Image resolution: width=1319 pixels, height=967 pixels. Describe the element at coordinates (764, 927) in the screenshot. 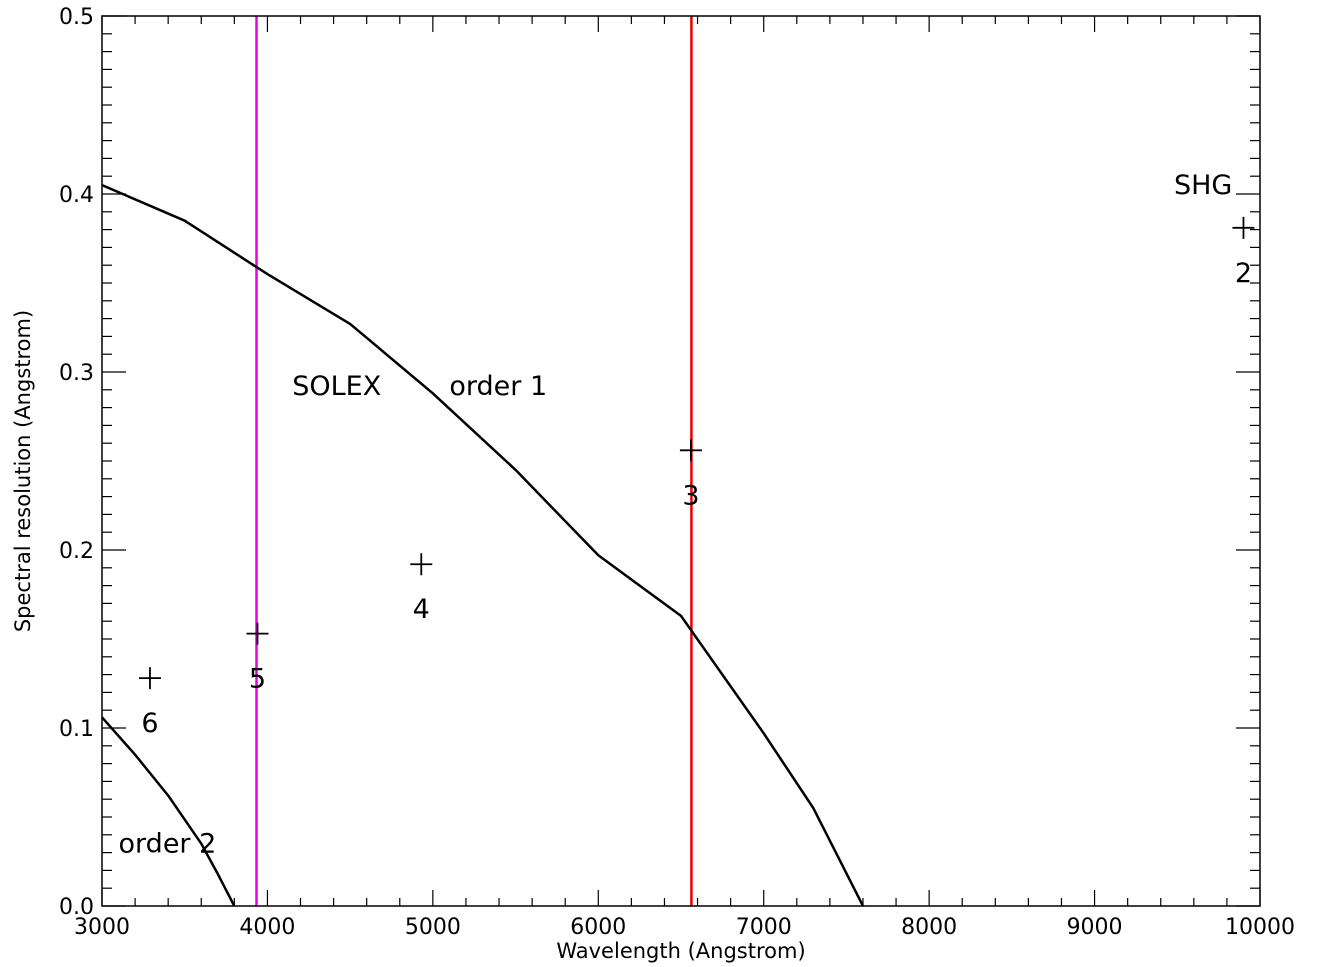

I see `x-tick-label: 7000` at that location.